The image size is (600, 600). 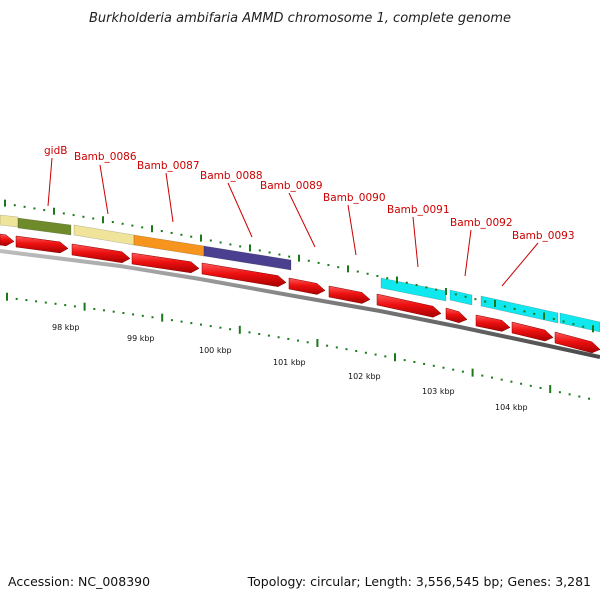 I want to click on gene-label: Bamb_0090, so click(x=354, y=198).